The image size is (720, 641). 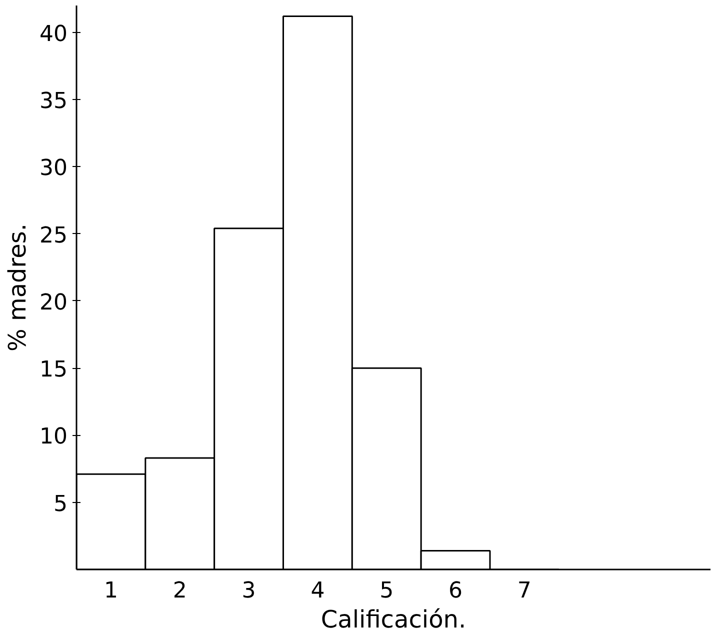 What do you see at coordinates (54, 235) in the screenshot?
I see `y-tick-label: 25` at bounding box center [54, 235].